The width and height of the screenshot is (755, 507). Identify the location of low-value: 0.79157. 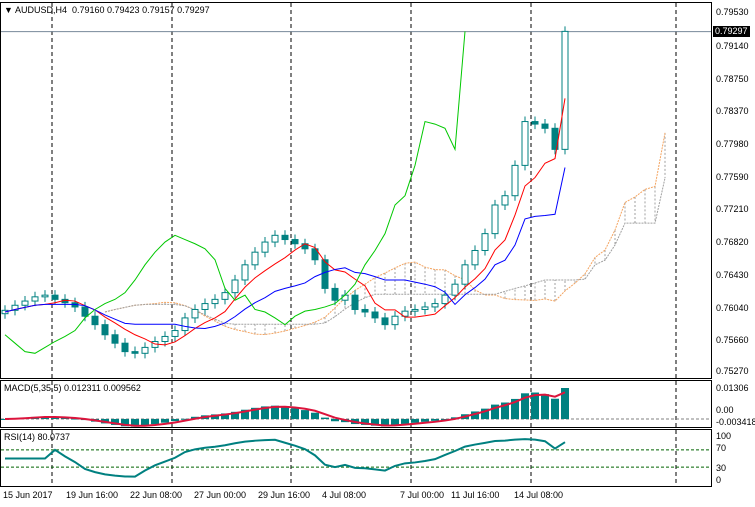
(158, 10).